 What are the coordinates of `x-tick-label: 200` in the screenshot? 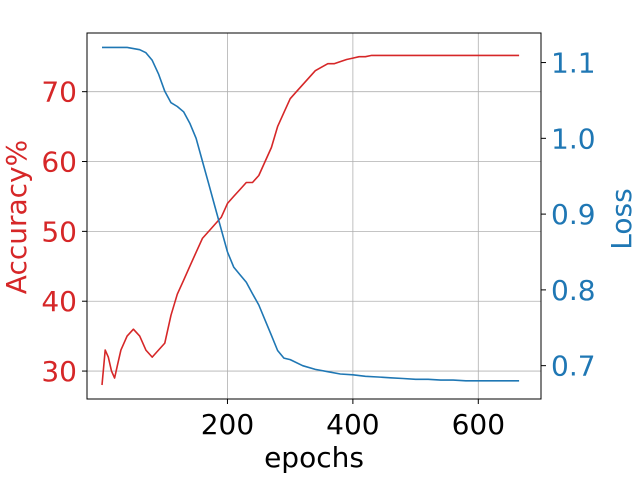 It's located at (227, 424).